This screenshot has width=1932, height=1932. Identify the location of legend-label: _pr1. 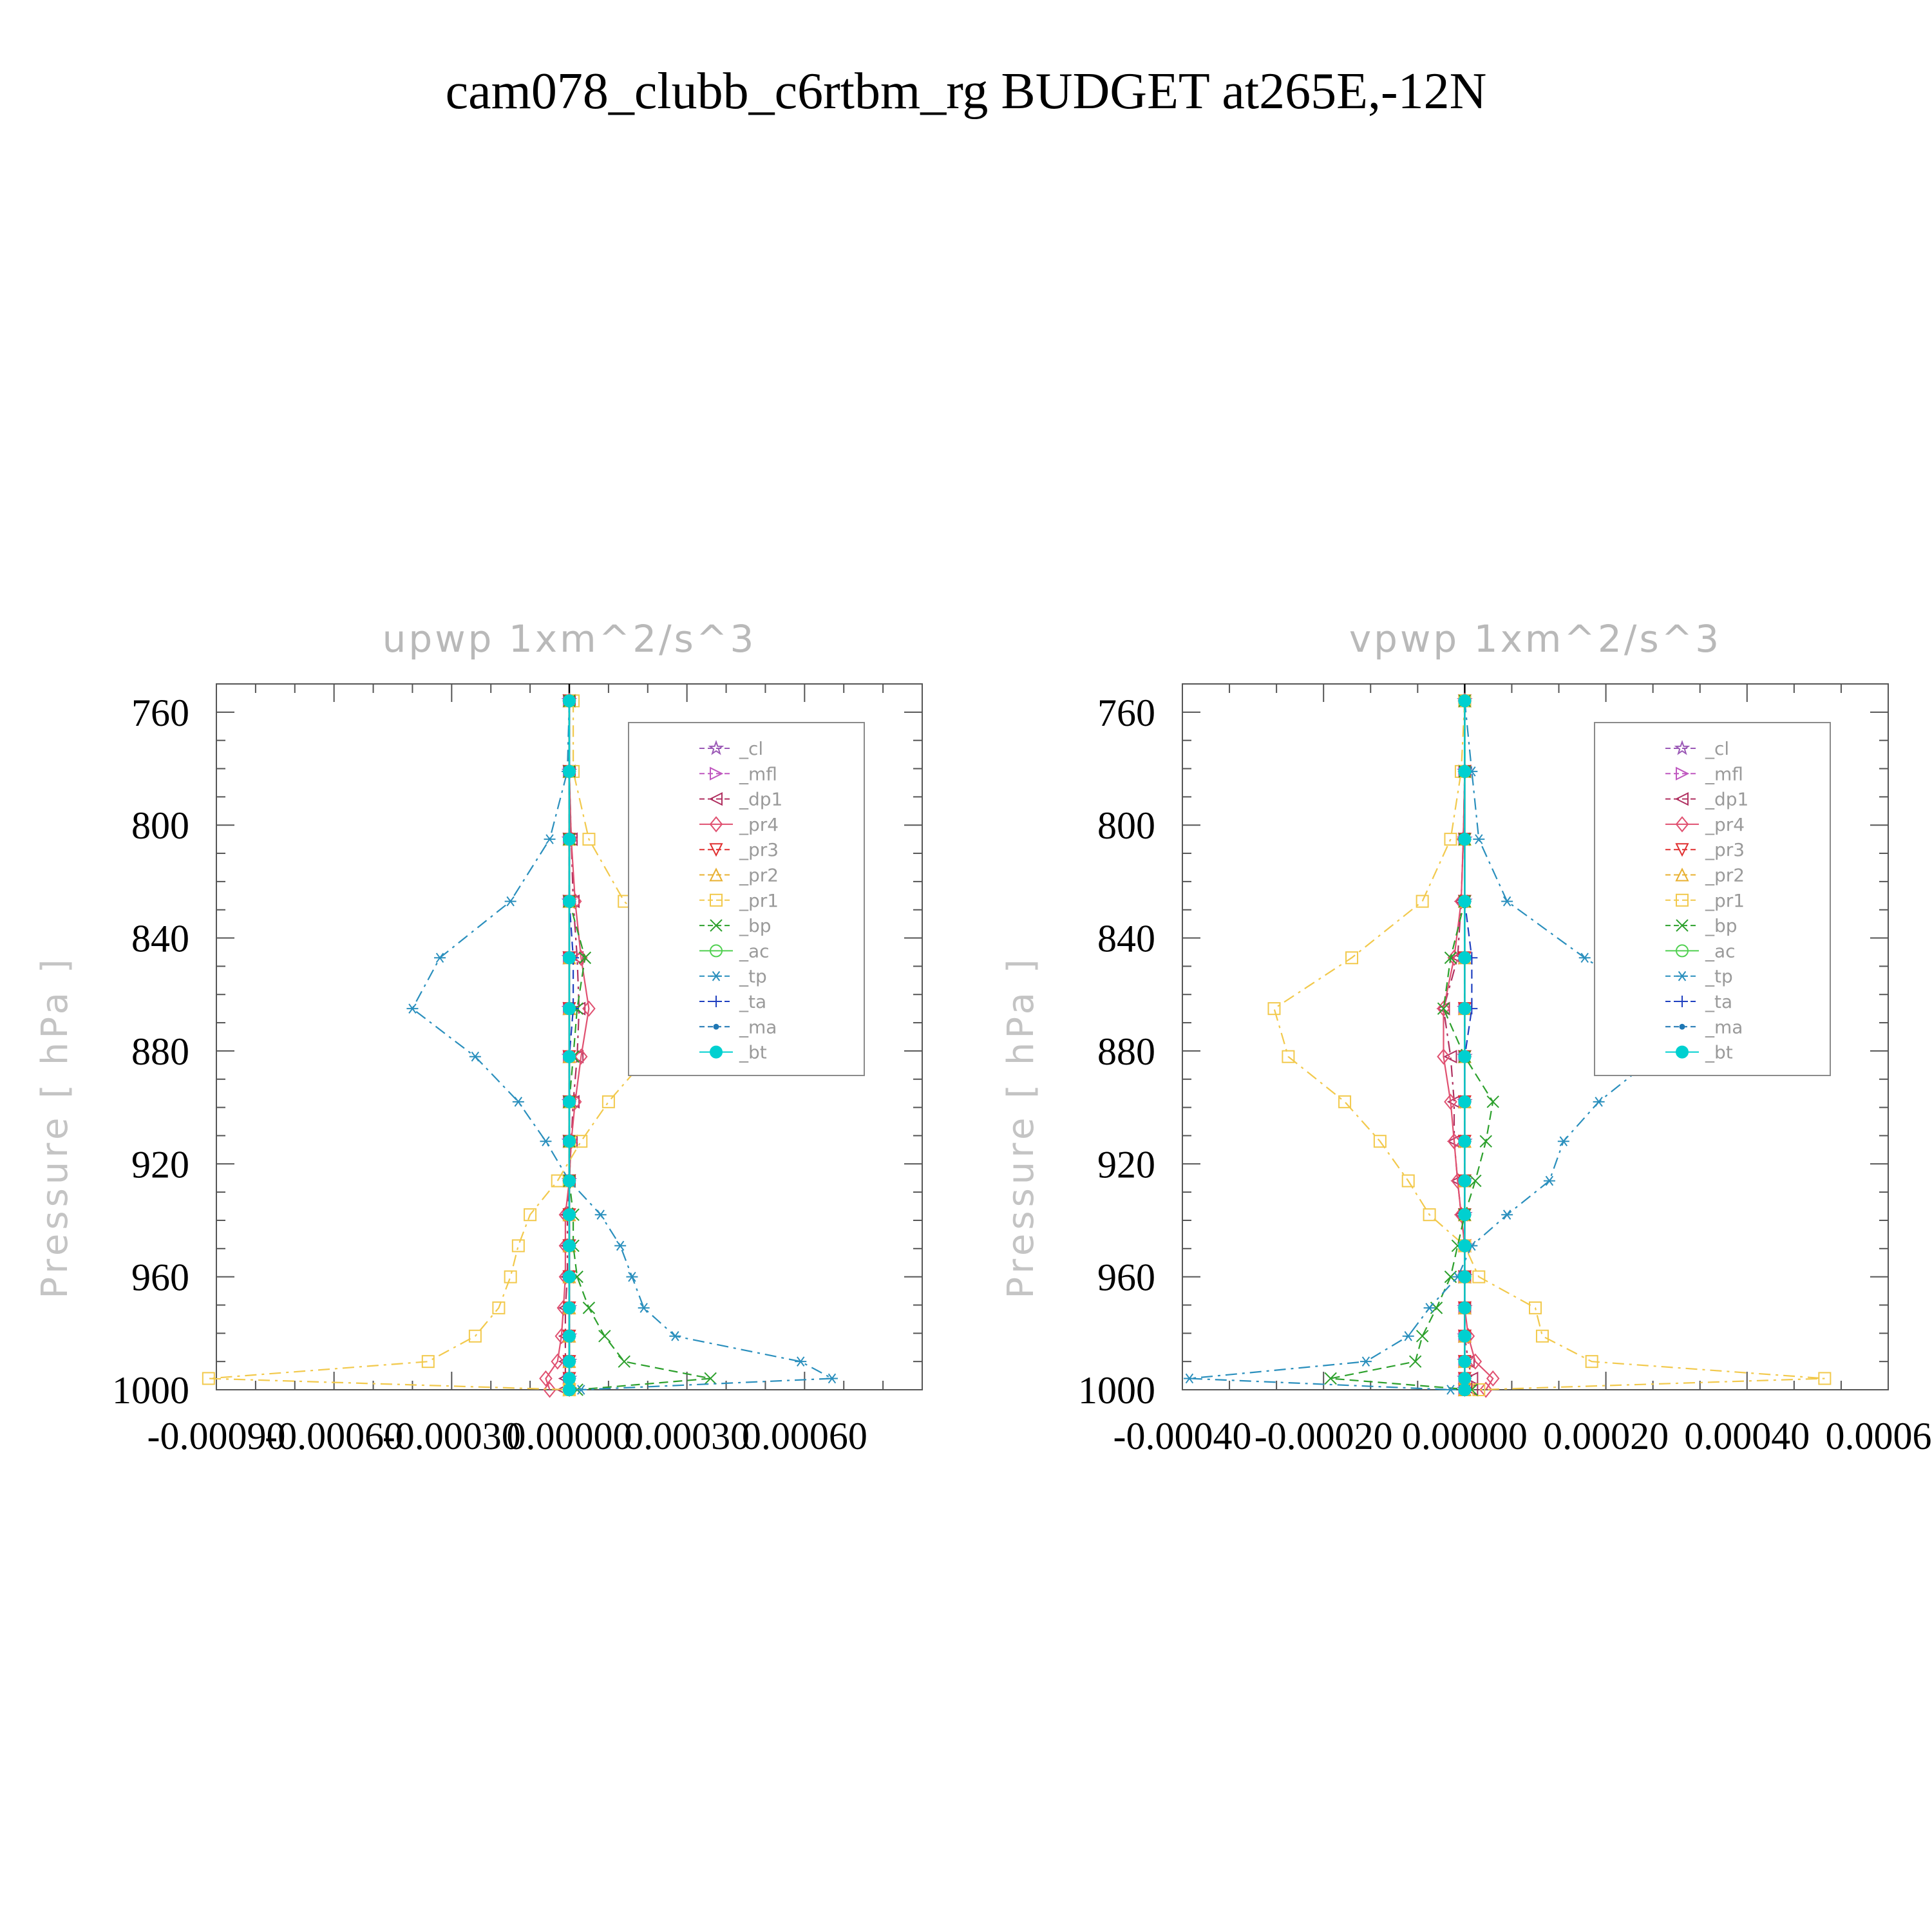
(1725, 901).